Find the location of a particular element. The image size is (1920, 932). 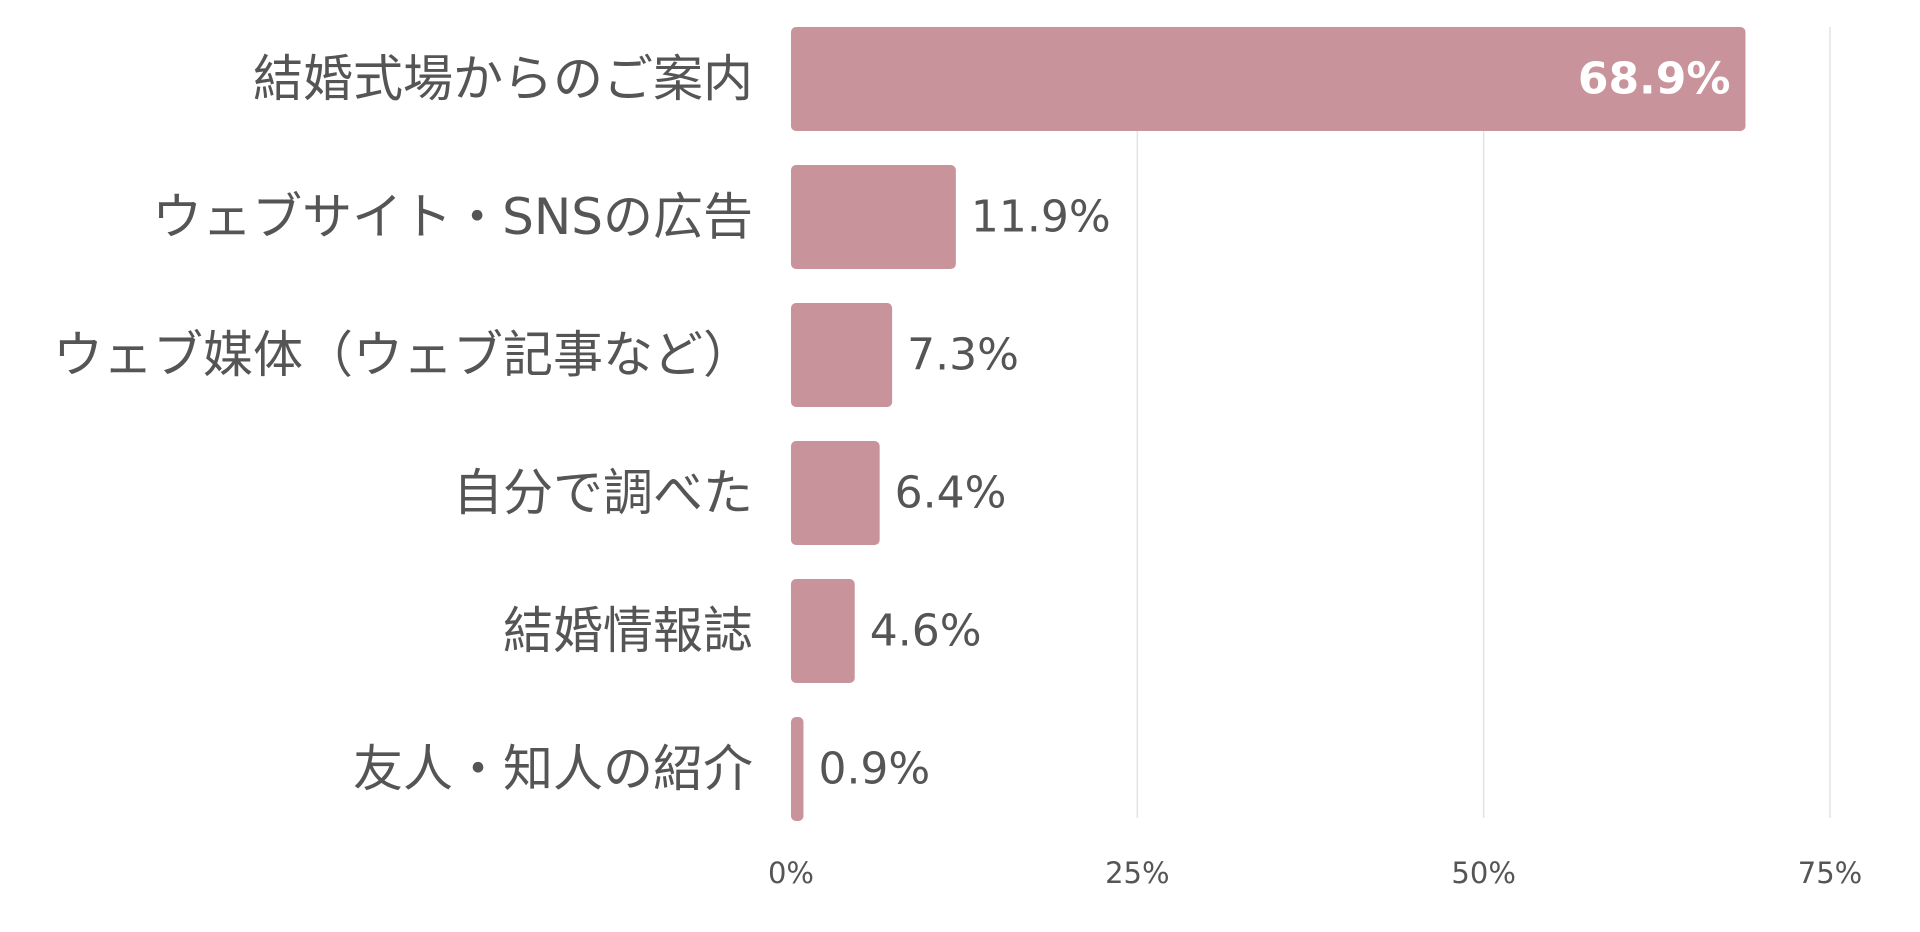

category-label: ウェブ媒体（ウェブ記事など） is located at coordinates (403, 355).